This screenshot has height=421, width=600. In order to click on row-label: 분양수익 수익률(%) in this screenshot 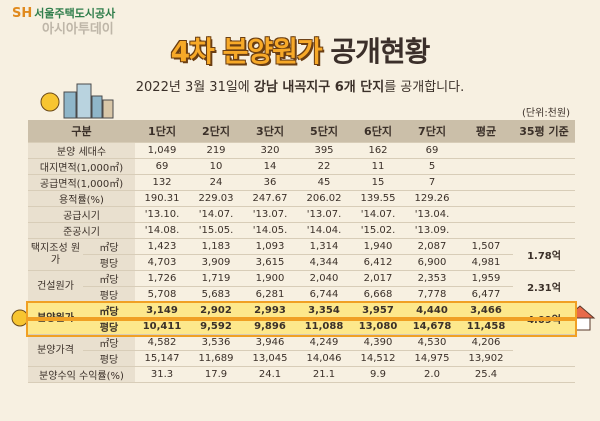, I will do `click(81, 374)`.